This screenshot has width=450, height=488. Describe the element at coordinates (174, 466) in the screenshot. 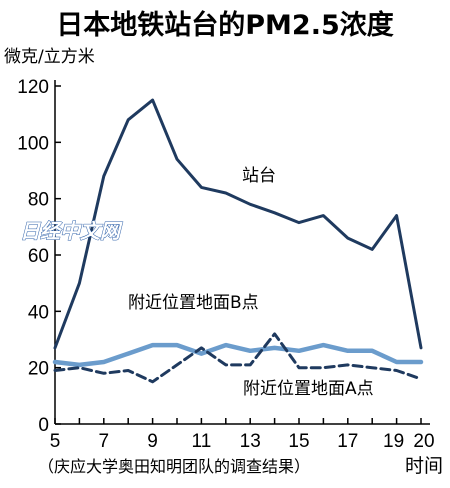

I see `source-note: （庆应大学奥田知明团队的调查结果）` at that location.